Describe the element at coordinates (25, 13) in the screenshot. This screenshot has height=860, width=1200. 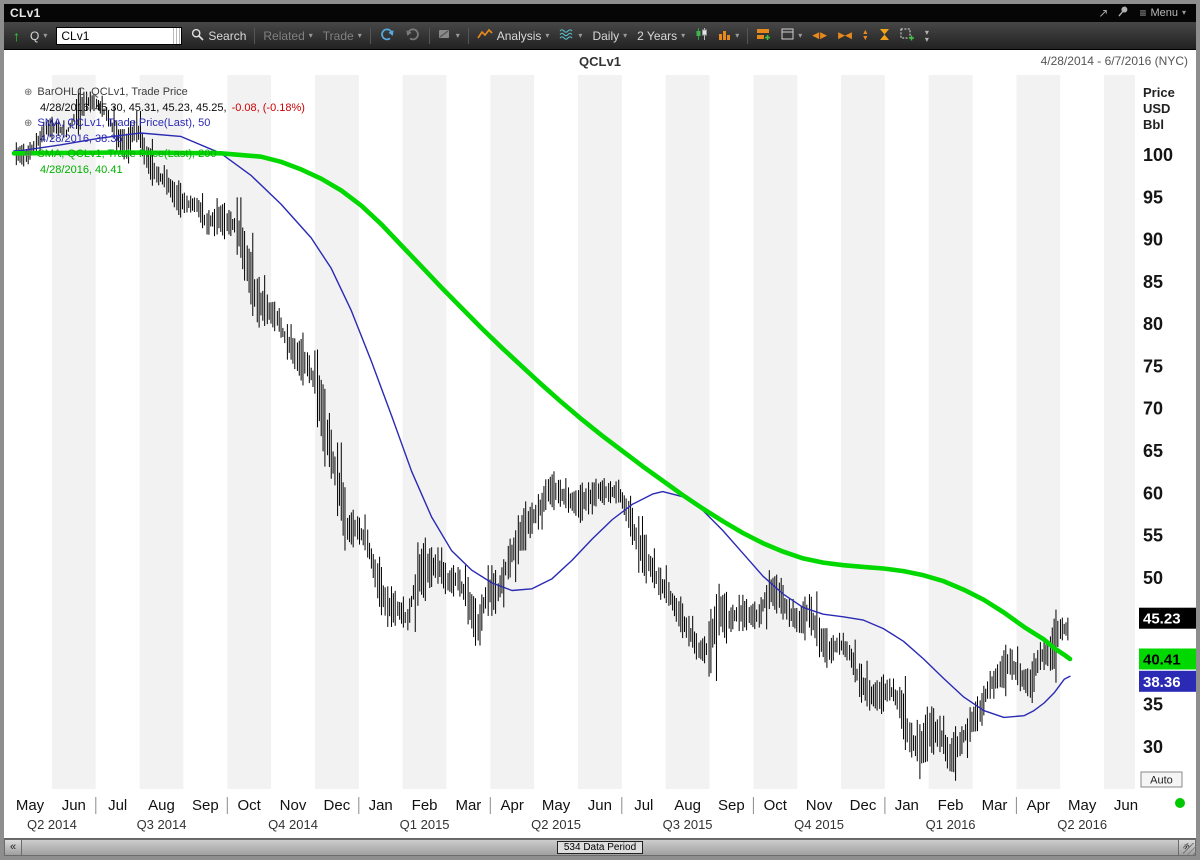
I see `window-title: CLv1` at that location.